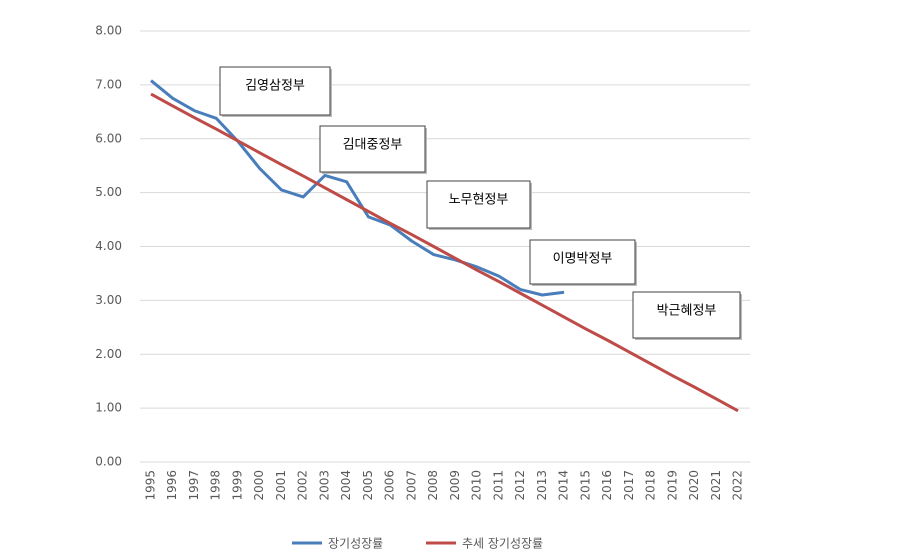 This screenshot has width=919, height=559. I want to click on x-tick-label: 1997, so click(194, 485).